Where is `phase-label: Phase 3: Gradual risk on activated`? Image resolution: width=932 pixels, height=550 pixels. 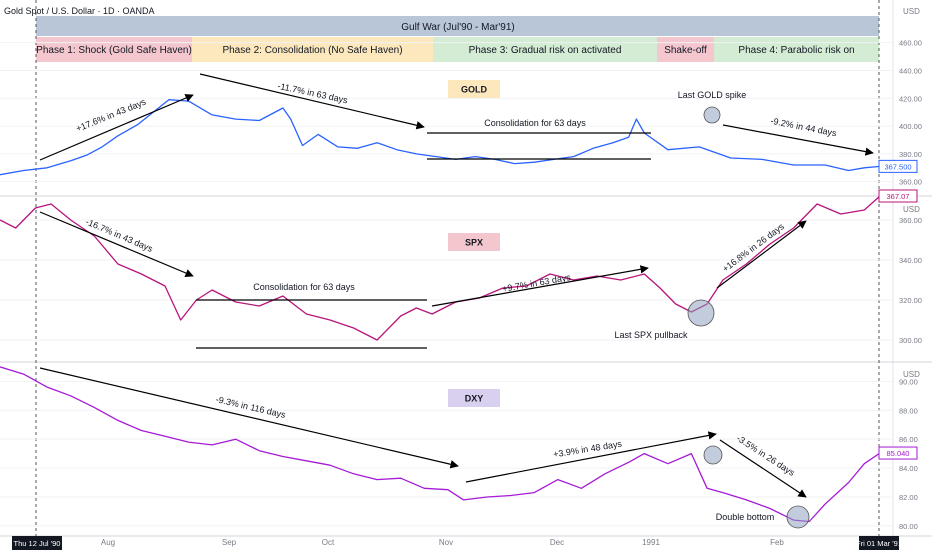 phase-label: Phase 3: Gradual risk on activated is located at coordinates (545, 50).